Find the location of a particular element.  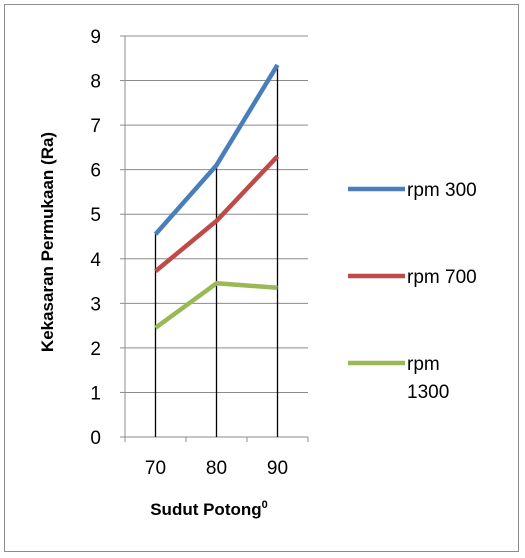

x-tick-label-90: 90 is located at coordinates (277, 468).